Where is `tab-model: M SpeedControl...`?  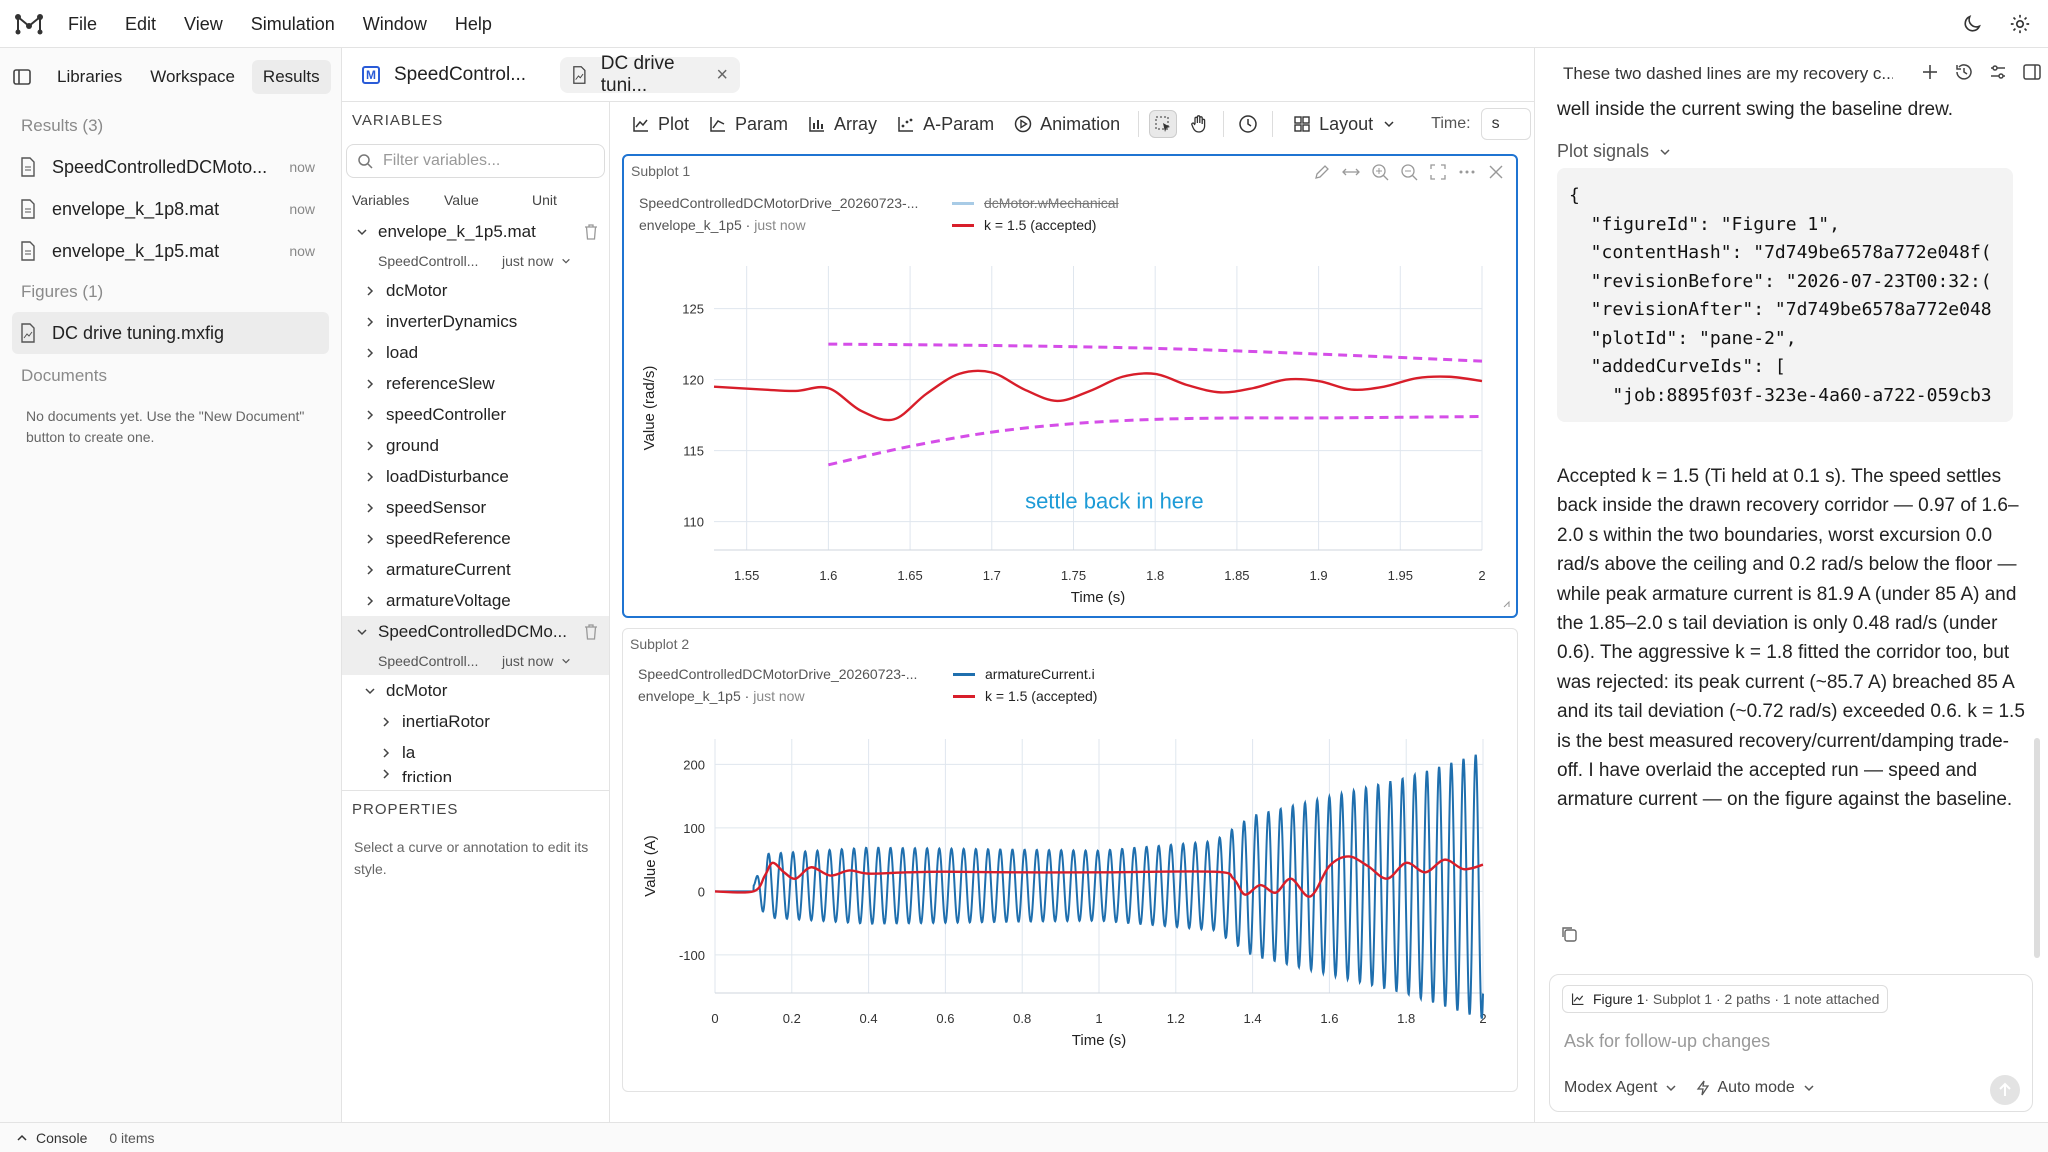 tab-model: M SpeedControl... is located at coordinates (444, 75).